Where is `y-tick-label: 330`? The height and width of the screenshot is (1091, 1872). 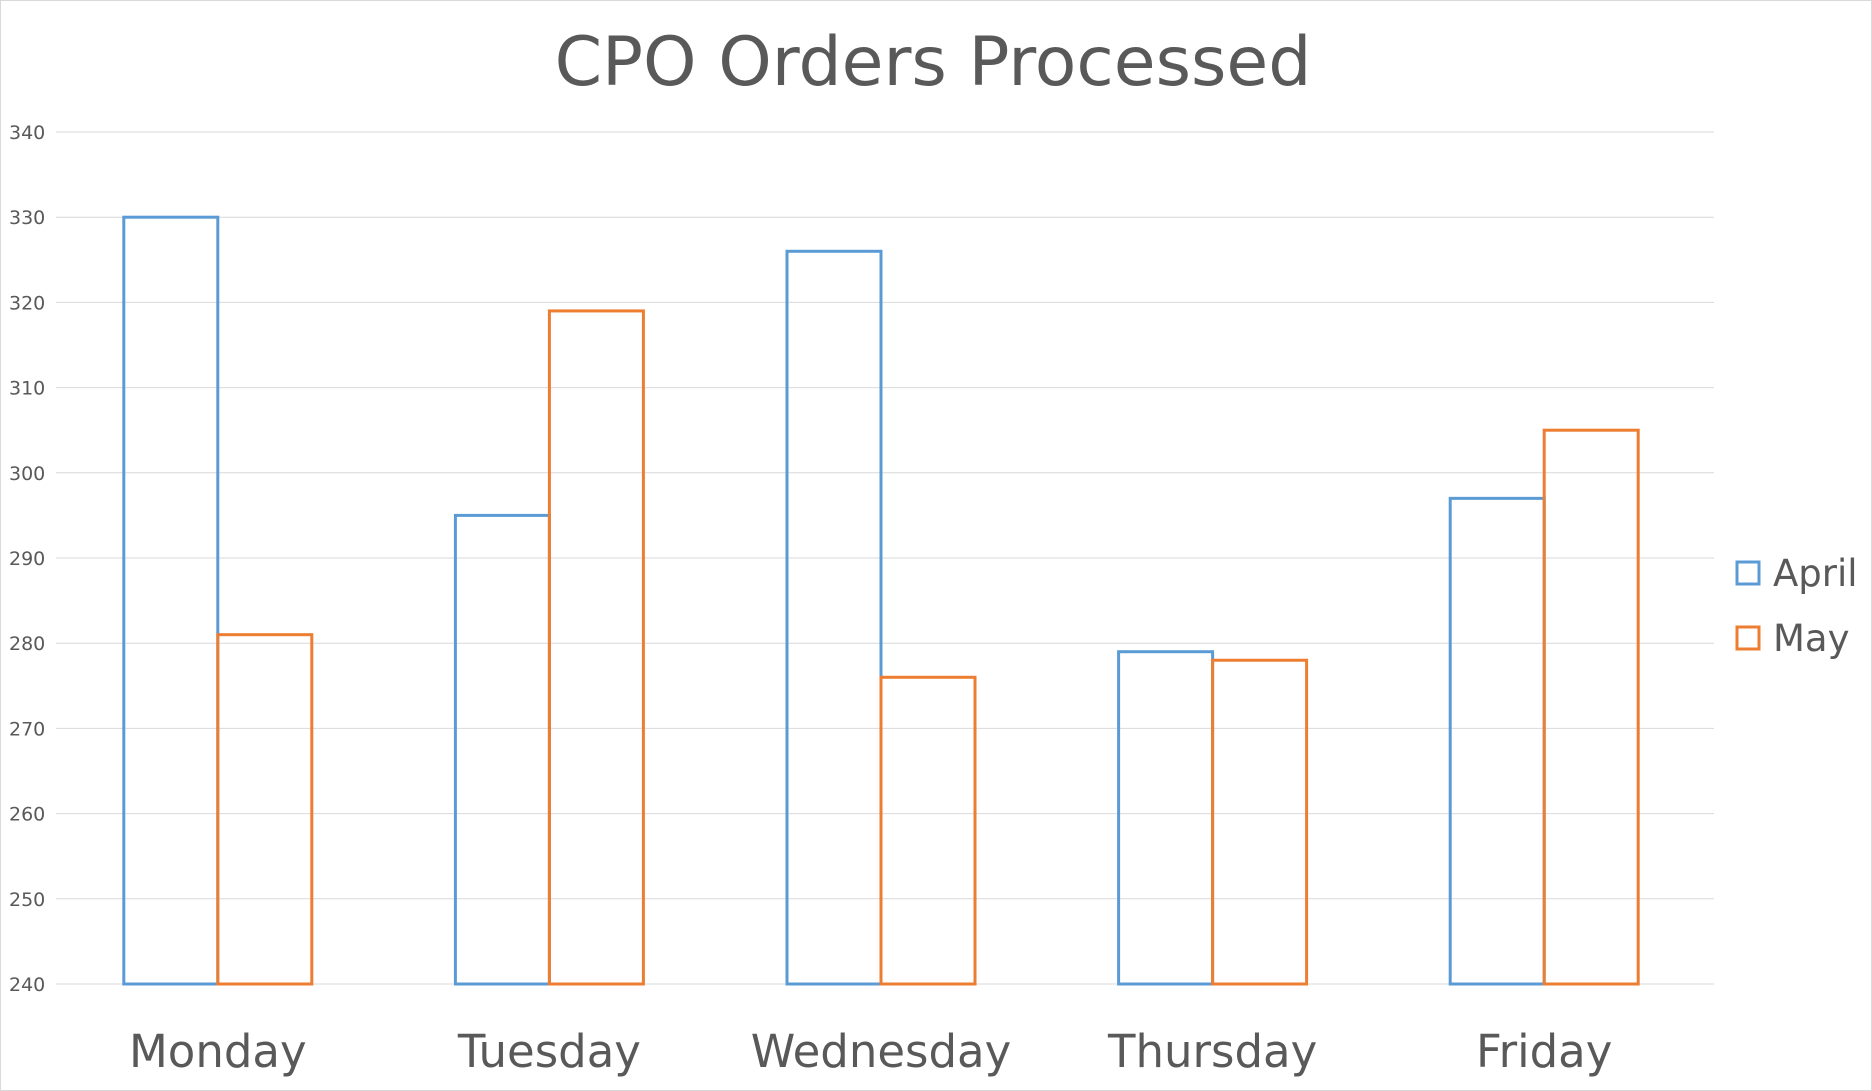 y-tick-label: 330 is located at coordinates (27, 218).